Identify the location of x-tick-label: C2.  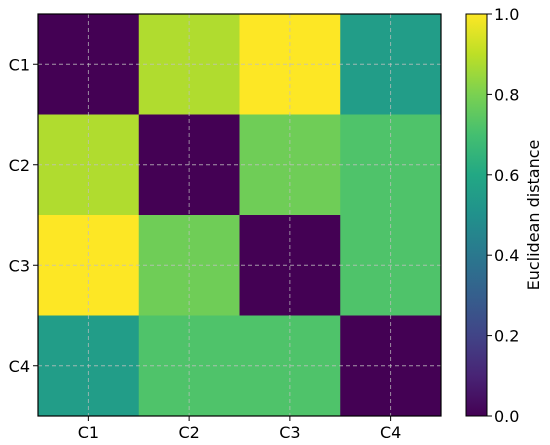
(188, 432).